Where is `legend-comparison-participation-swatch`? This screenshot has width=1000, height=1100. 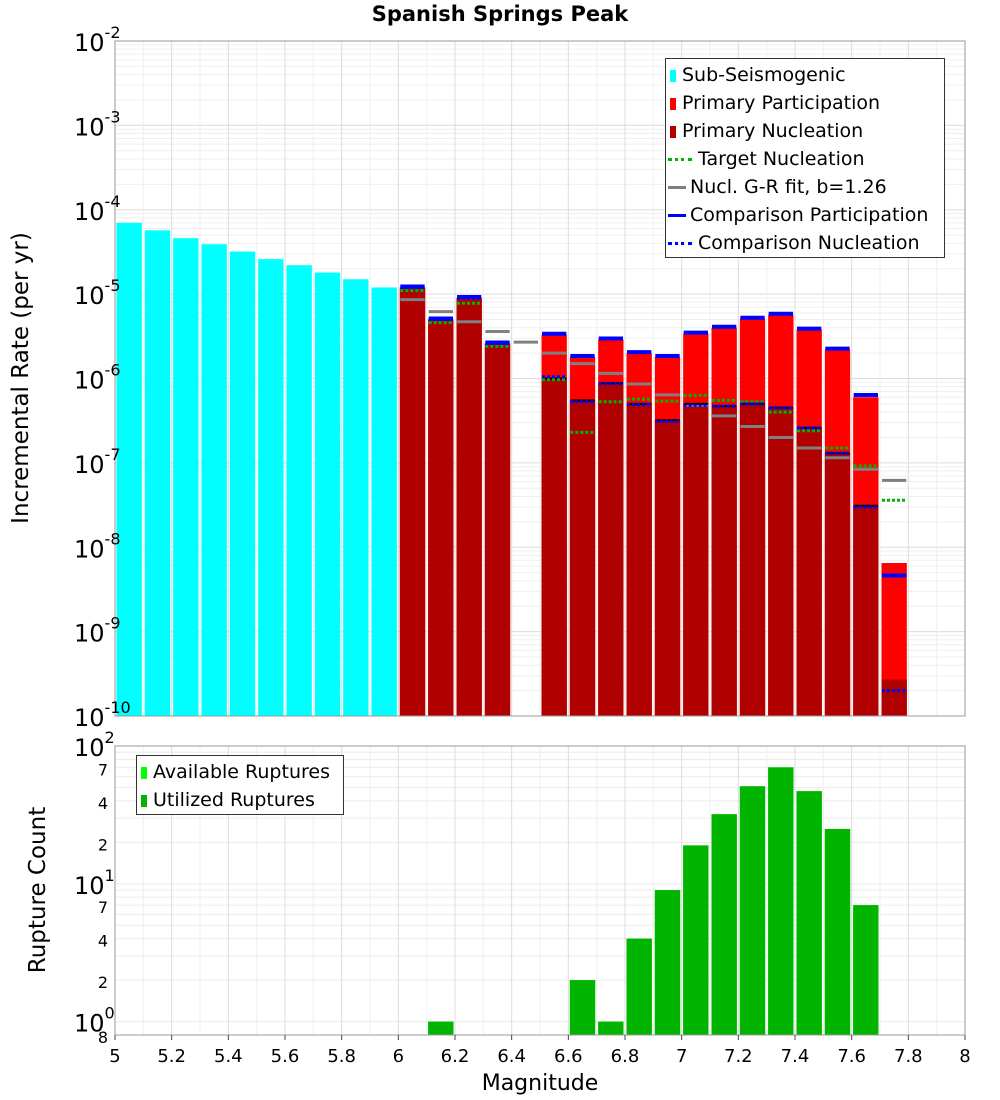 legend-comparison-participation-swatch is located at coordinates (677, 215).